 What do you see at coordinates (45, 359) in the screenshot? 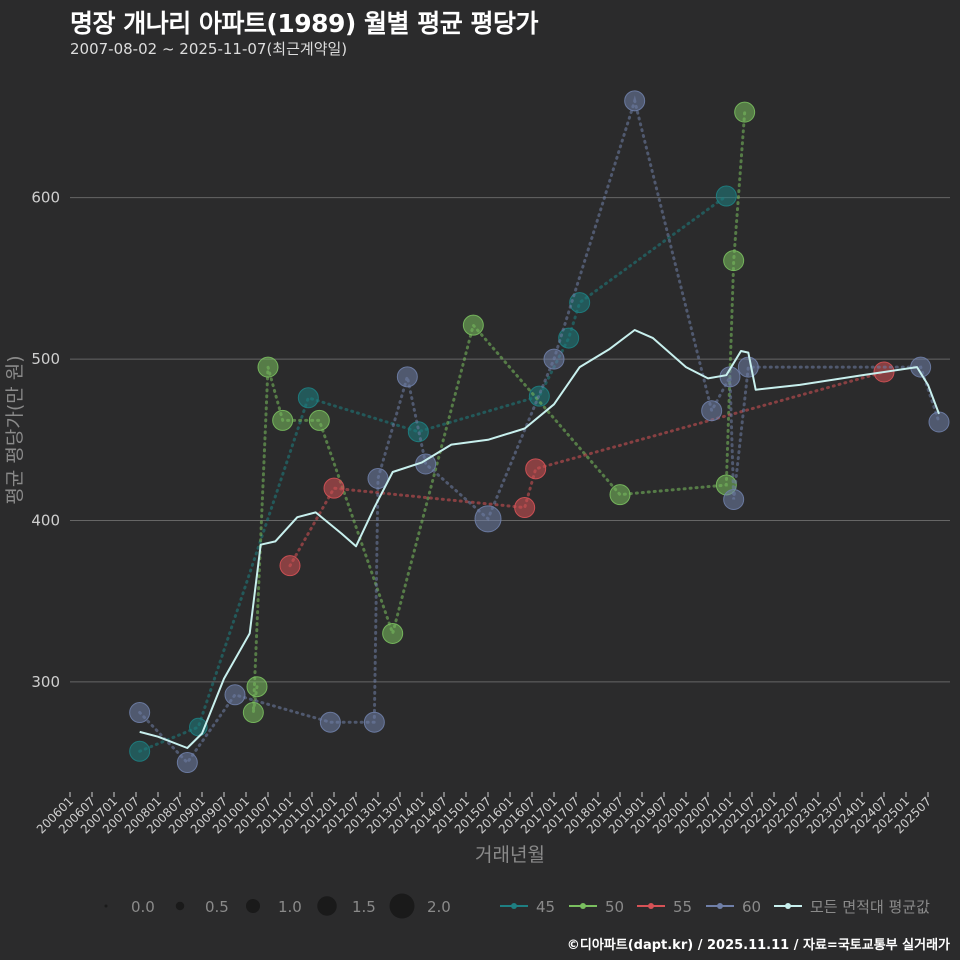
I see `y-tick-label: 500` at bounding box center [45, 359].